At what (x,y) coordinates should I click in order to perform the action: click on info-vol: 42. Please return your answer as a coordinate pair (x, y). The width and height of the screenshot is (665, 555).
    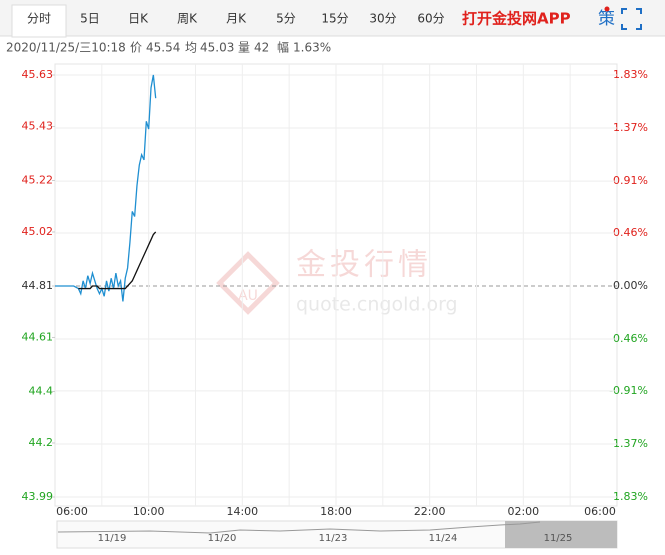
    Looking at the image, I should click on (261, 48).